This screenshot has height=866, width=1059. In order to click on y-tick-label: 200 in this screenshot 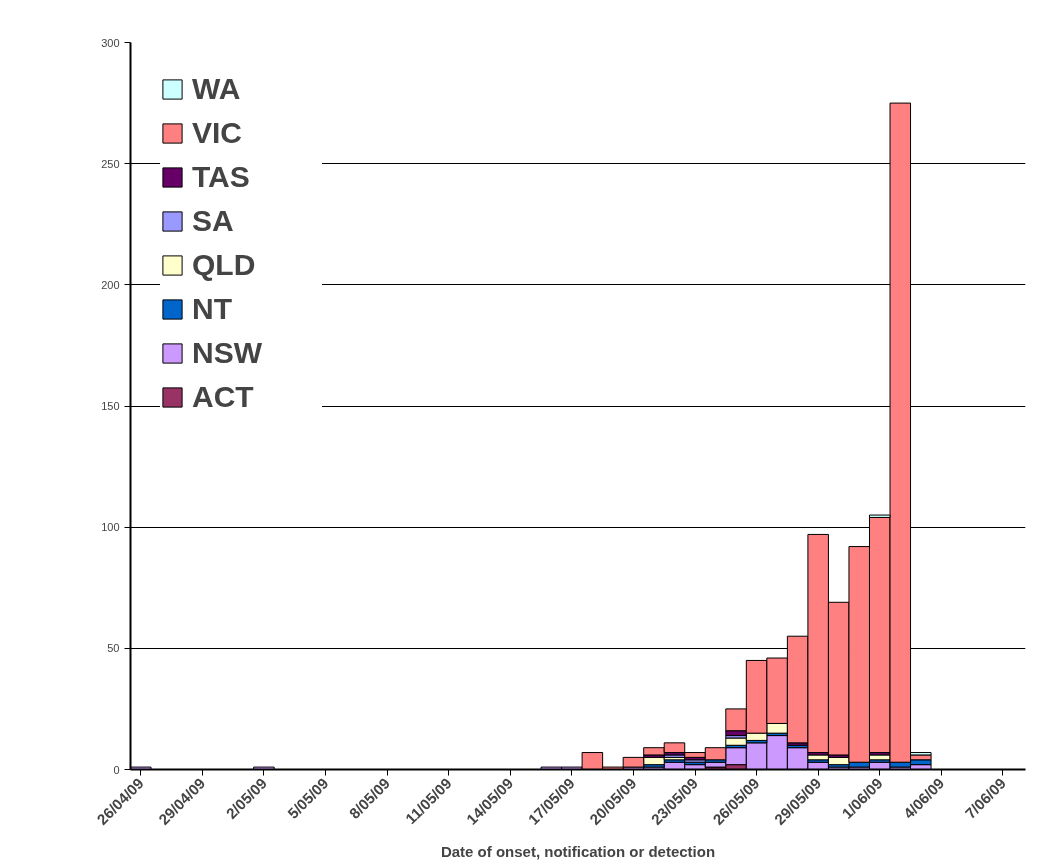, I will do `click(110, 284)`.